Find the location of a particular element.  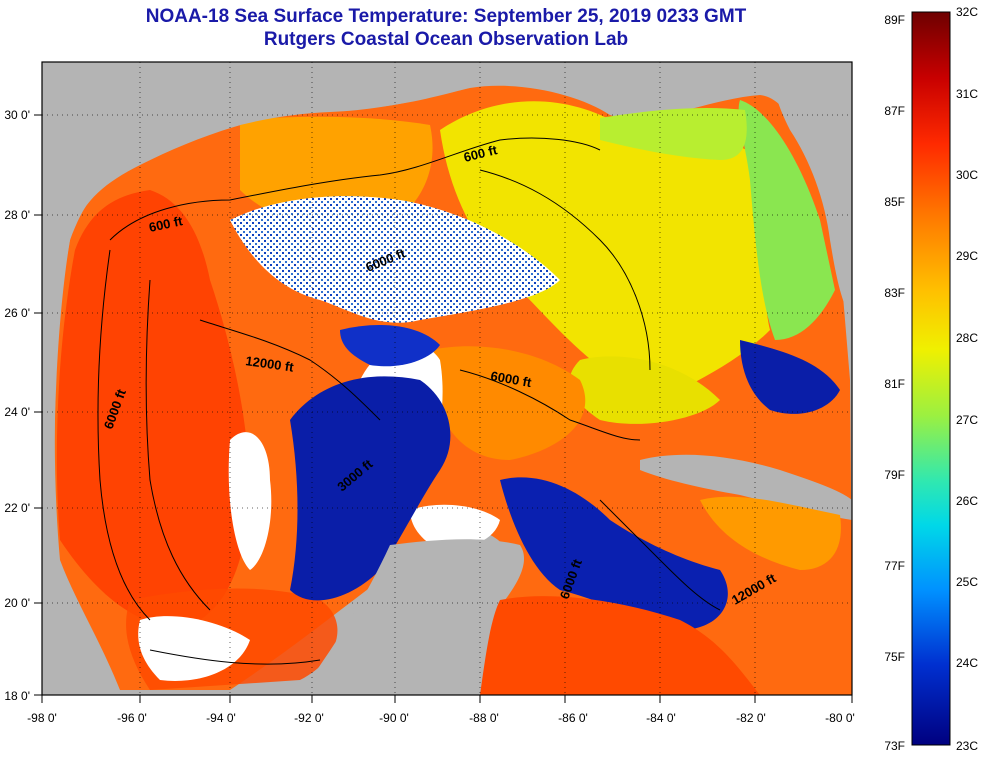

colorbar-c-label: 29C is located at coordinates (967, 256).